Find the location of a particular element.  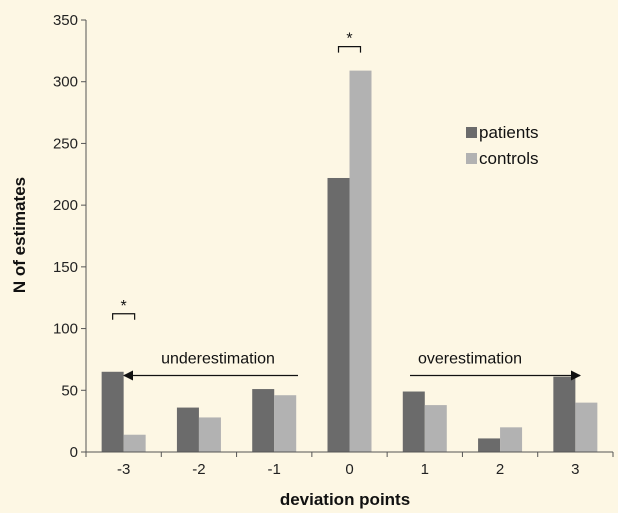

bar-controls--3 is located at coordinates (135, 443).